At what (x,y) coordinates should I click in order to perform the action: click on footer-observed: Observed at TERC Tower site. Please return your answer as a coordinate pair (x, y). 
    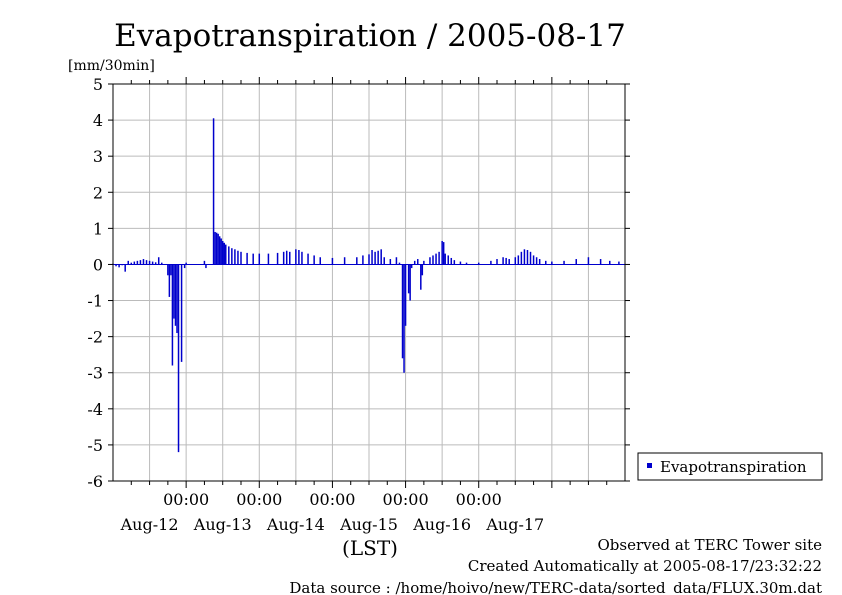
    Looking at the image, I should click on (709, 545).